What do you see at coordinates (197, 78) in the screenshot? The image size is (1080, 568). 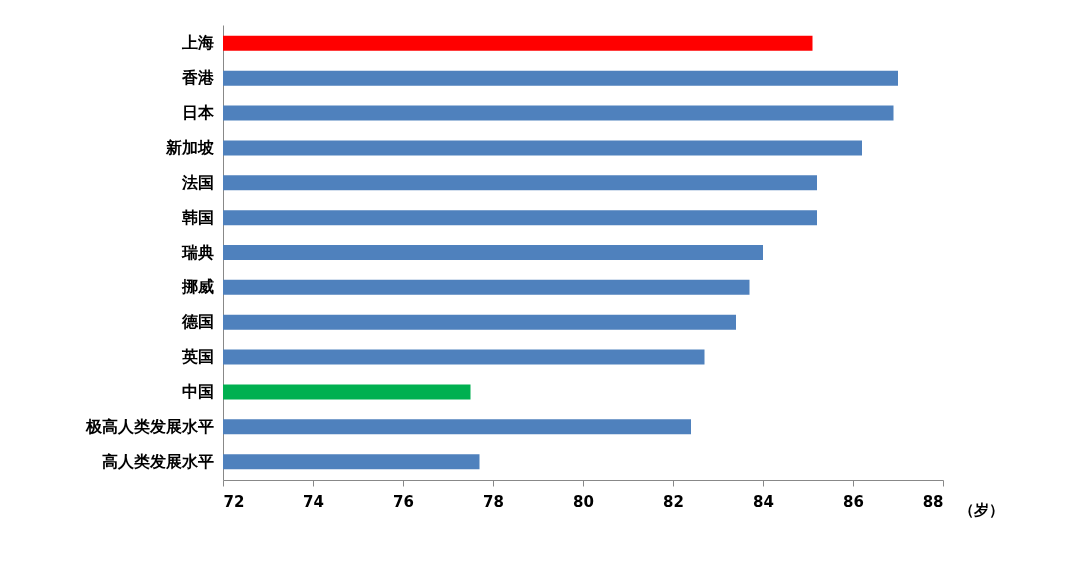 I see `y-tick-label: 香港` at bounding box center [197, 78].